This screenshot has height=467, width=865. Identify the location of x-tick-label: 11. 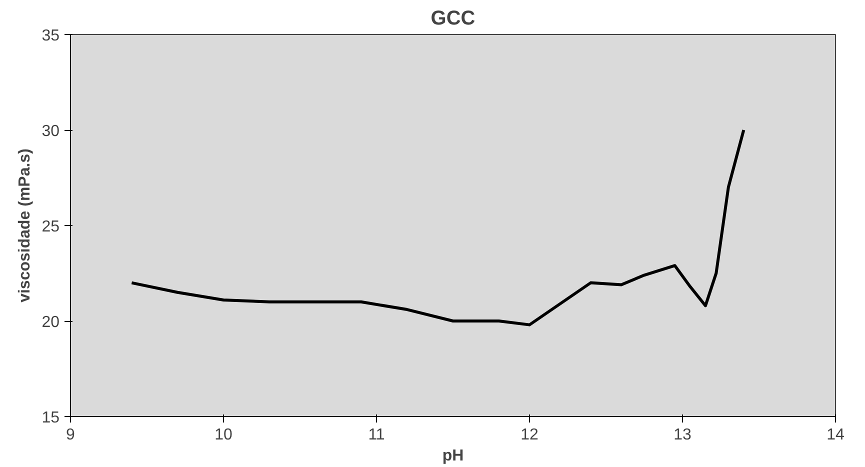
(376, 435).